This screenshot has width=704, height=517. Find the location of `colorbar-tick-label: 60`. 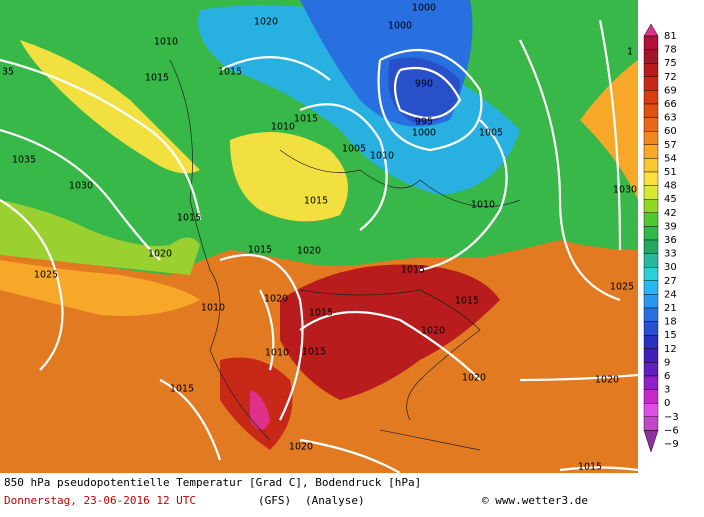

colorbar-tick-label: 60 is located at coordinates (670, 131).